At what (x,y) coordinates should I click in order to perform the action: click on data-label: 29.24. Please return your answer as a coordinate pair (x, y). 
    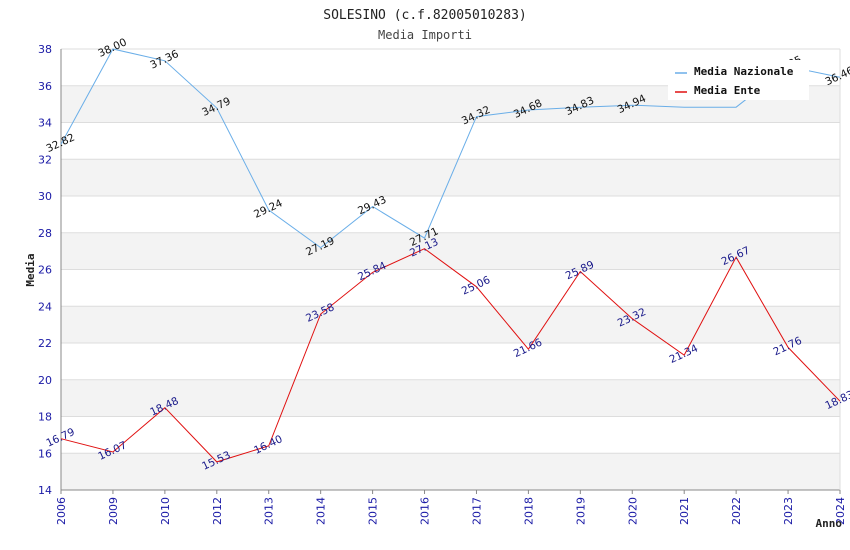
    Looking at the image, I should click on (268, 209).